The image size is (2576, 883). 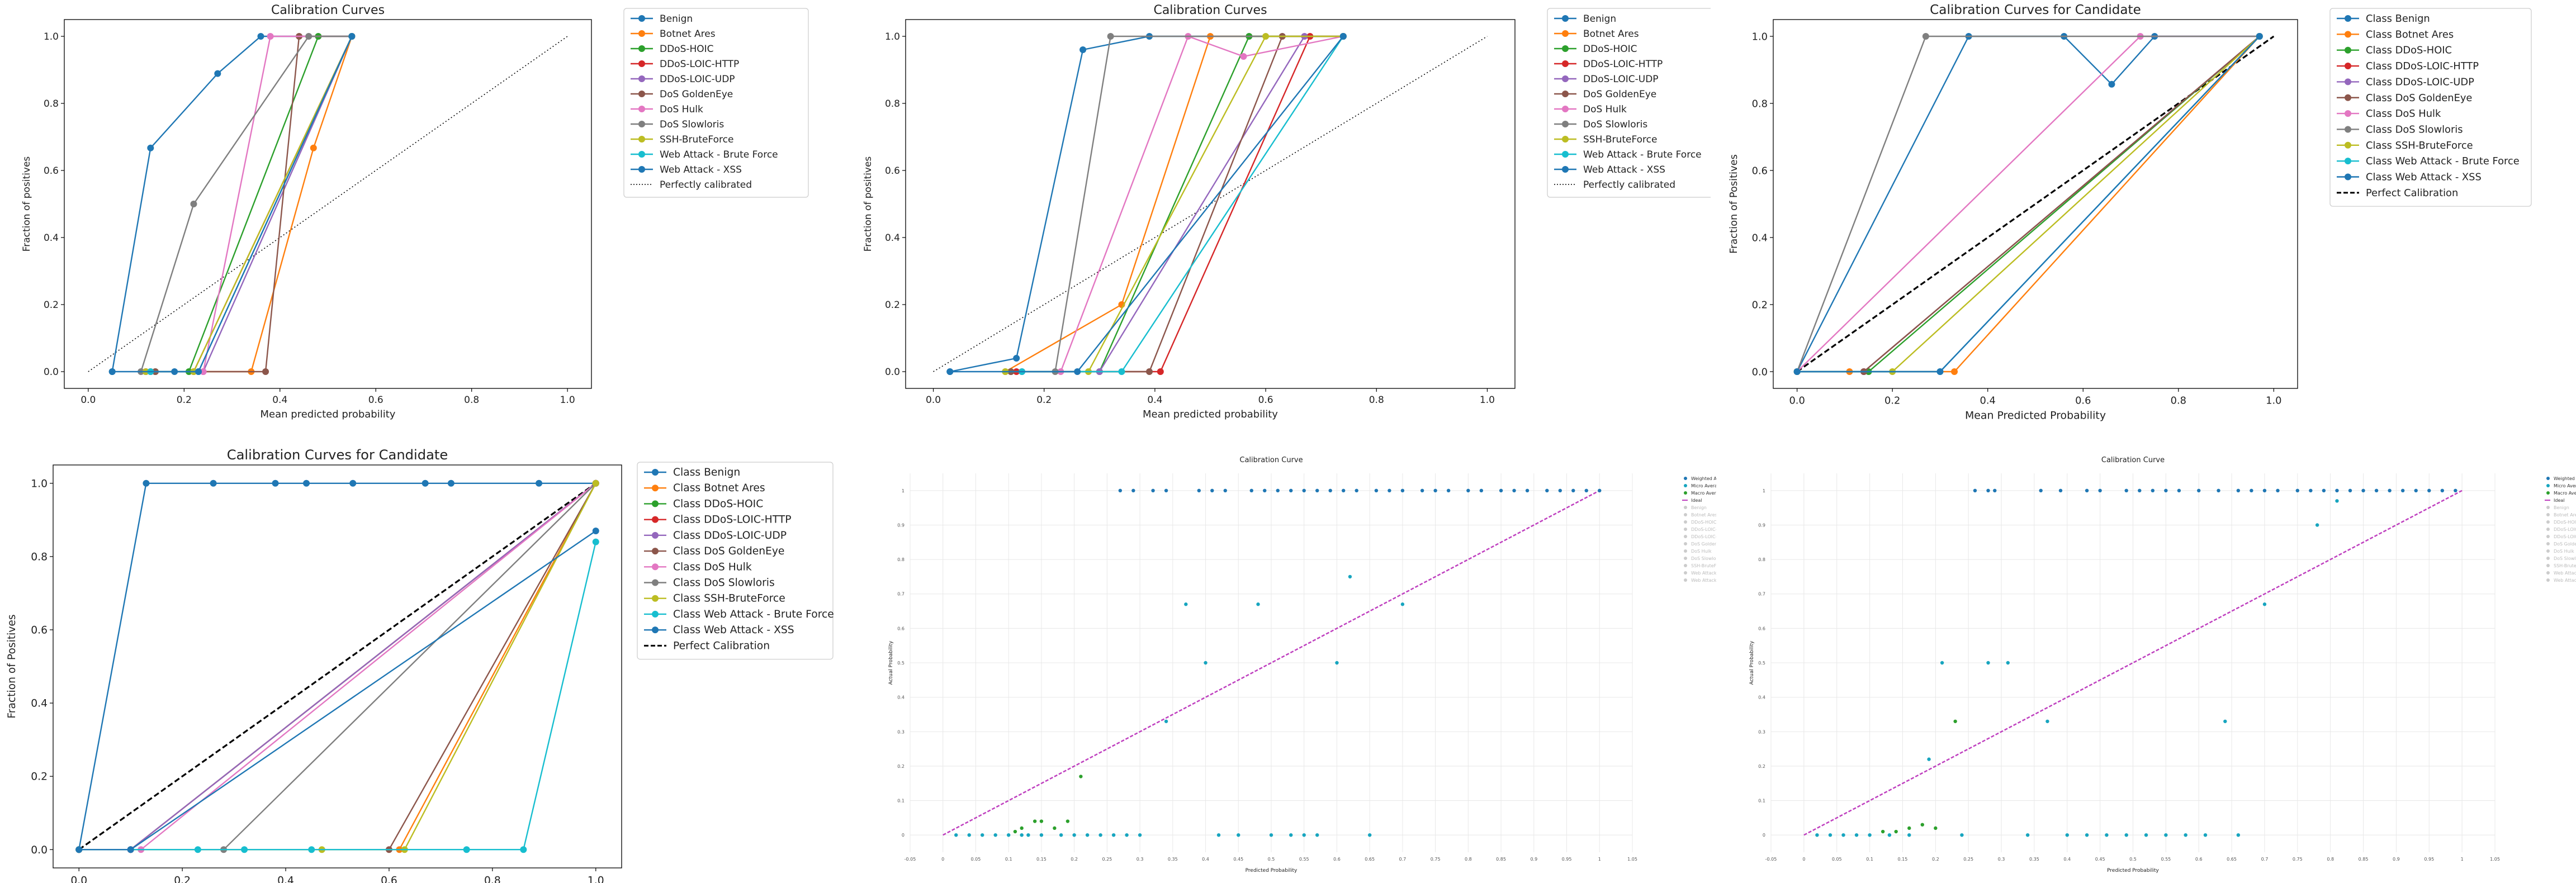 What do you see at coordinates (312, 849) in the screenshot?
I see `series-9-point` at bounding box center [312, 849].